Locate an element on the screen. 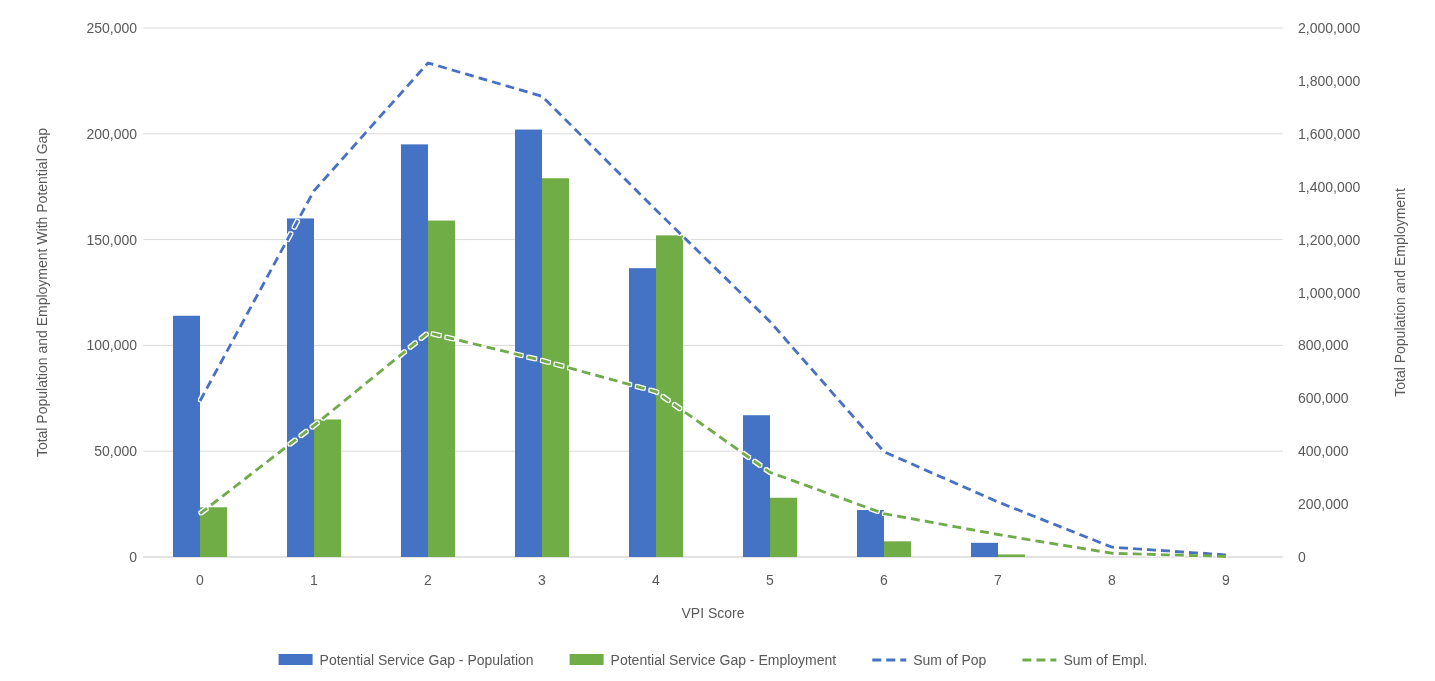 The image size is (1435, 681). y2-tick-label: 1,000,000 is located at coordinates (1329, 292).